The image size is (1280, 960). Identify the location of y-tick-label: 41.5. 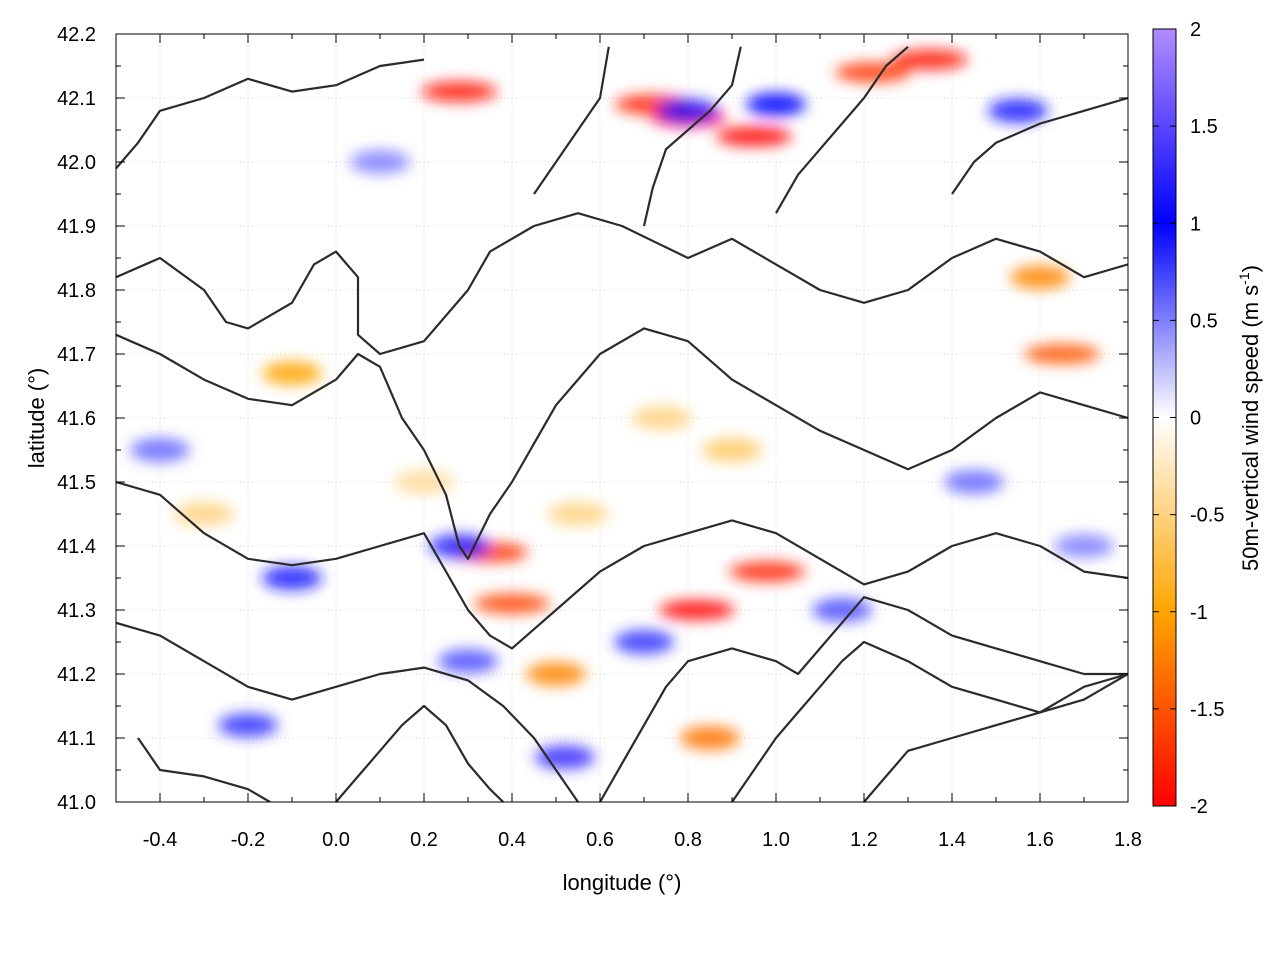
(76, 483).